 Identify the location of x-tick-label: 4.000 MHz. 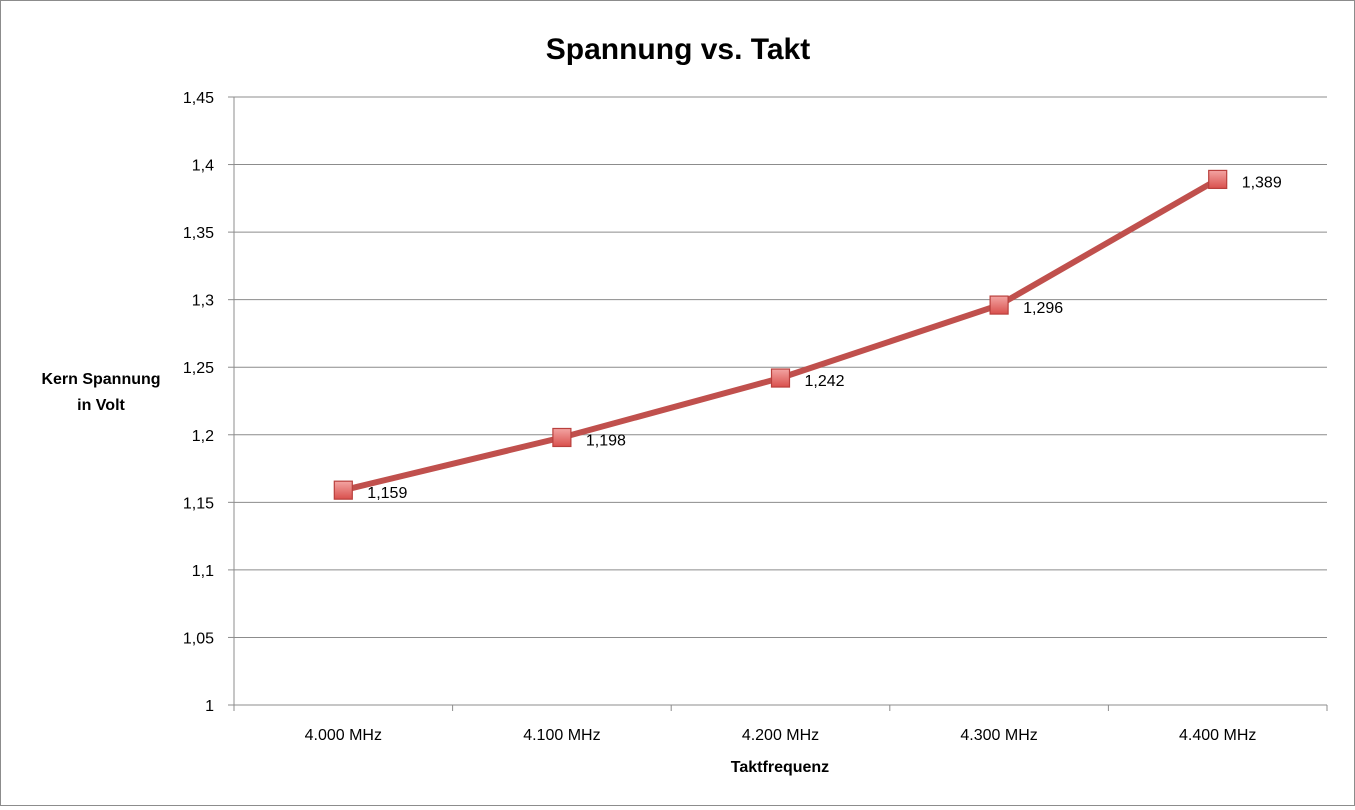
(343, 735).